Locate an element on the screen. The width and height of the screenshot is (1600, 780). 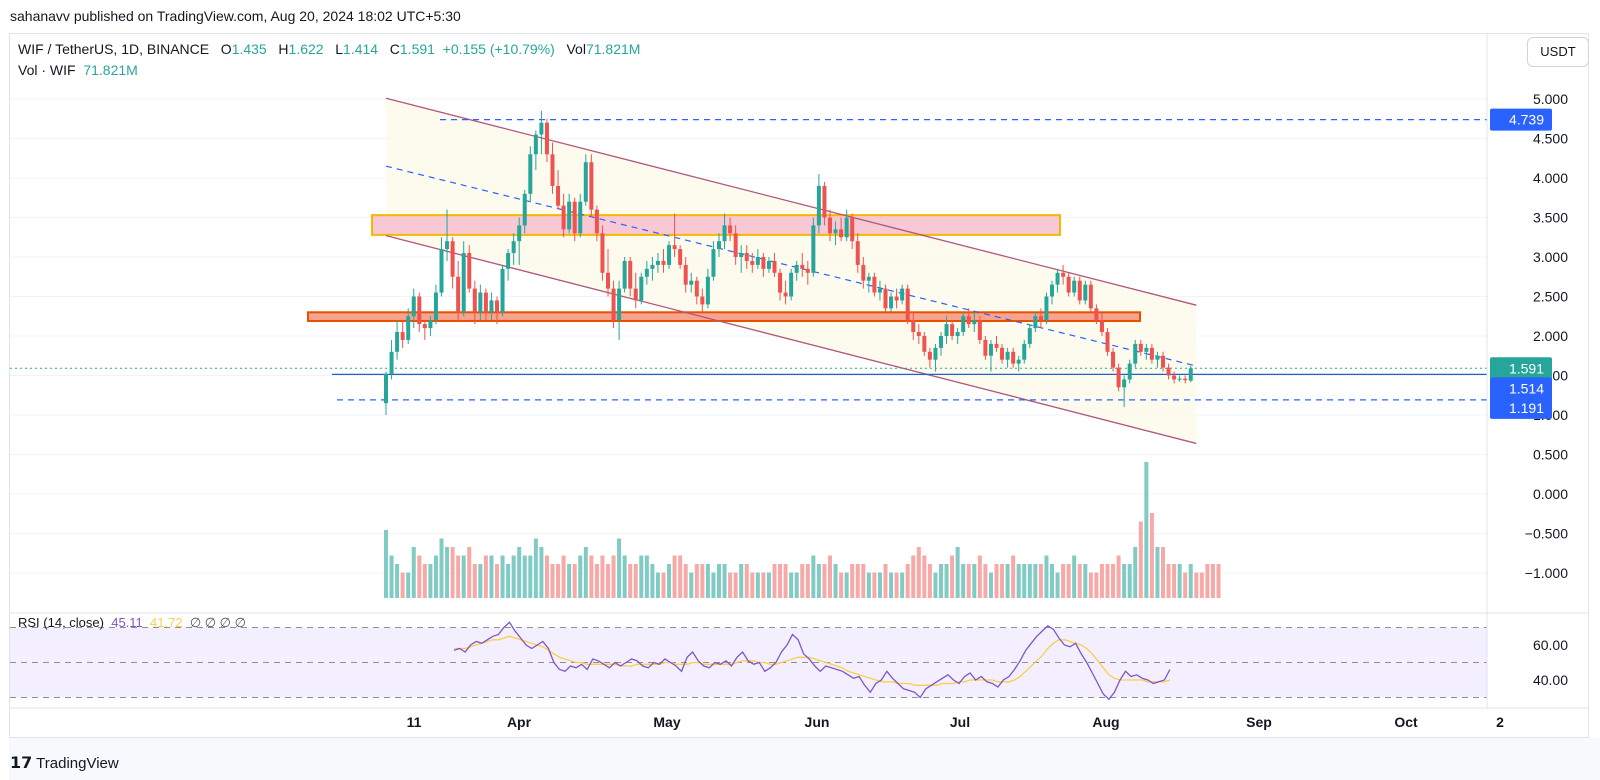
time-axis-label: Jun is located at coordinates (817, 722).